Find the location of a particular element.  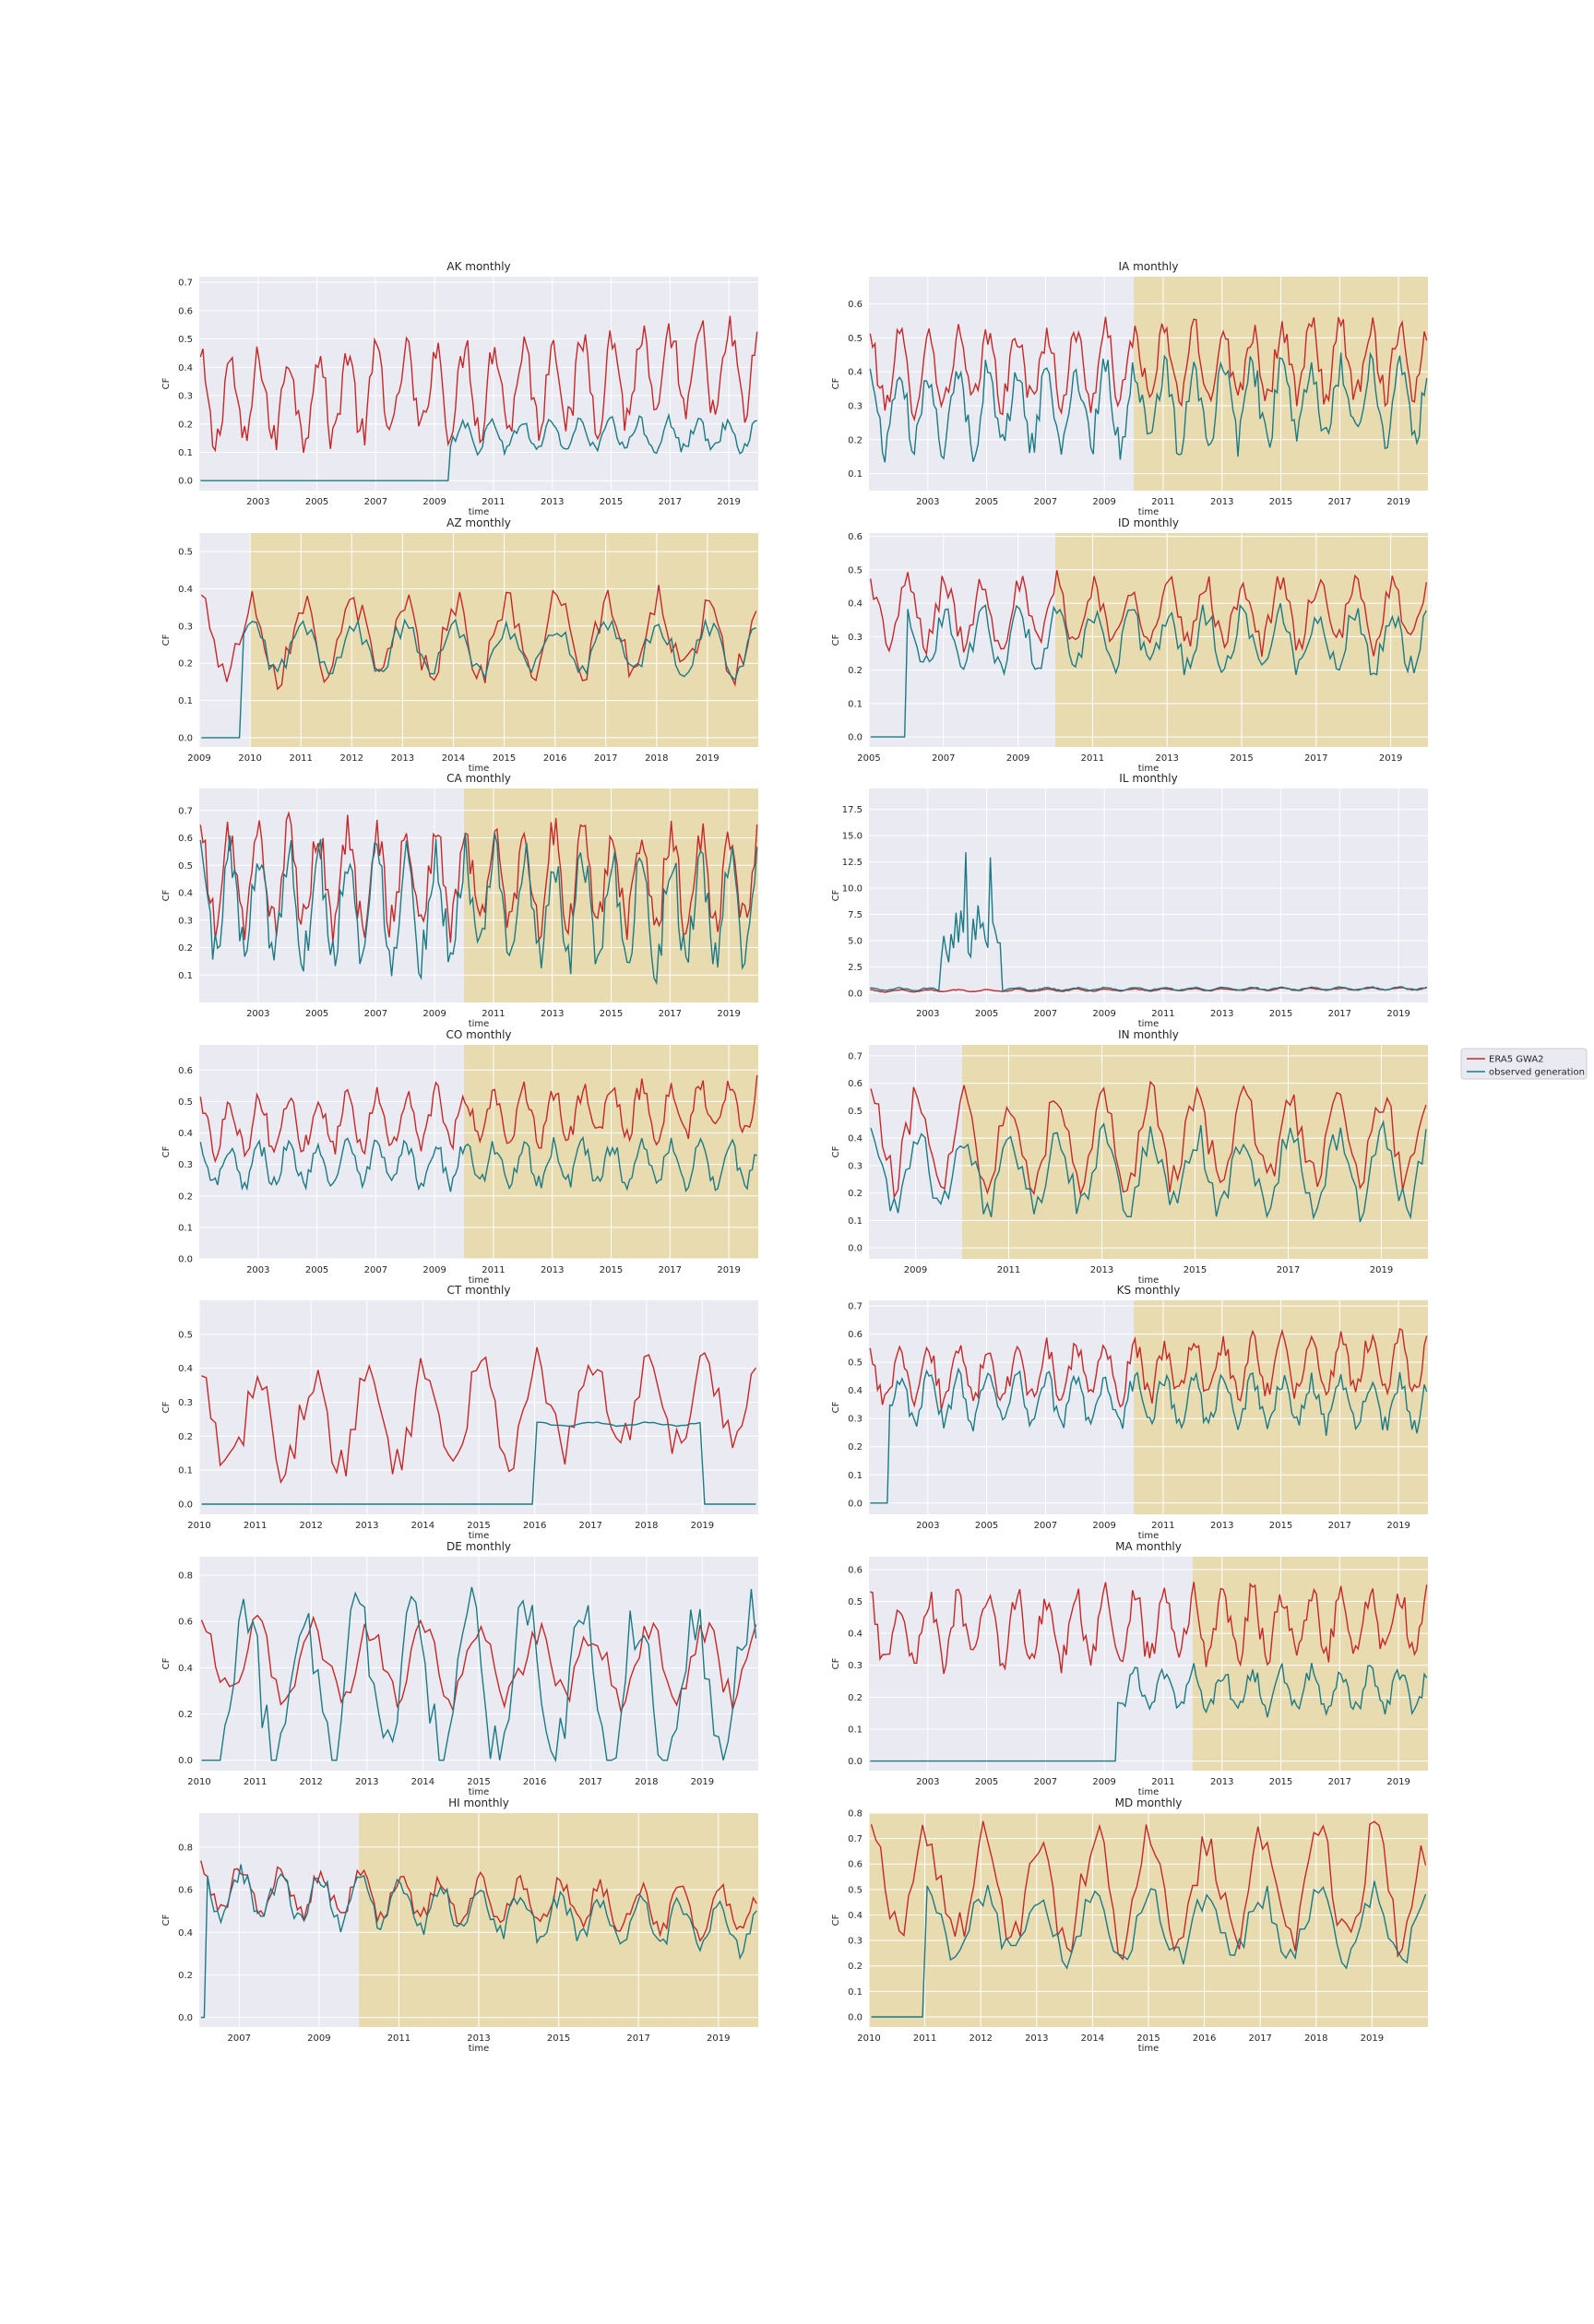

x-tick-label: 2010 is located at coordinates (250, 758).